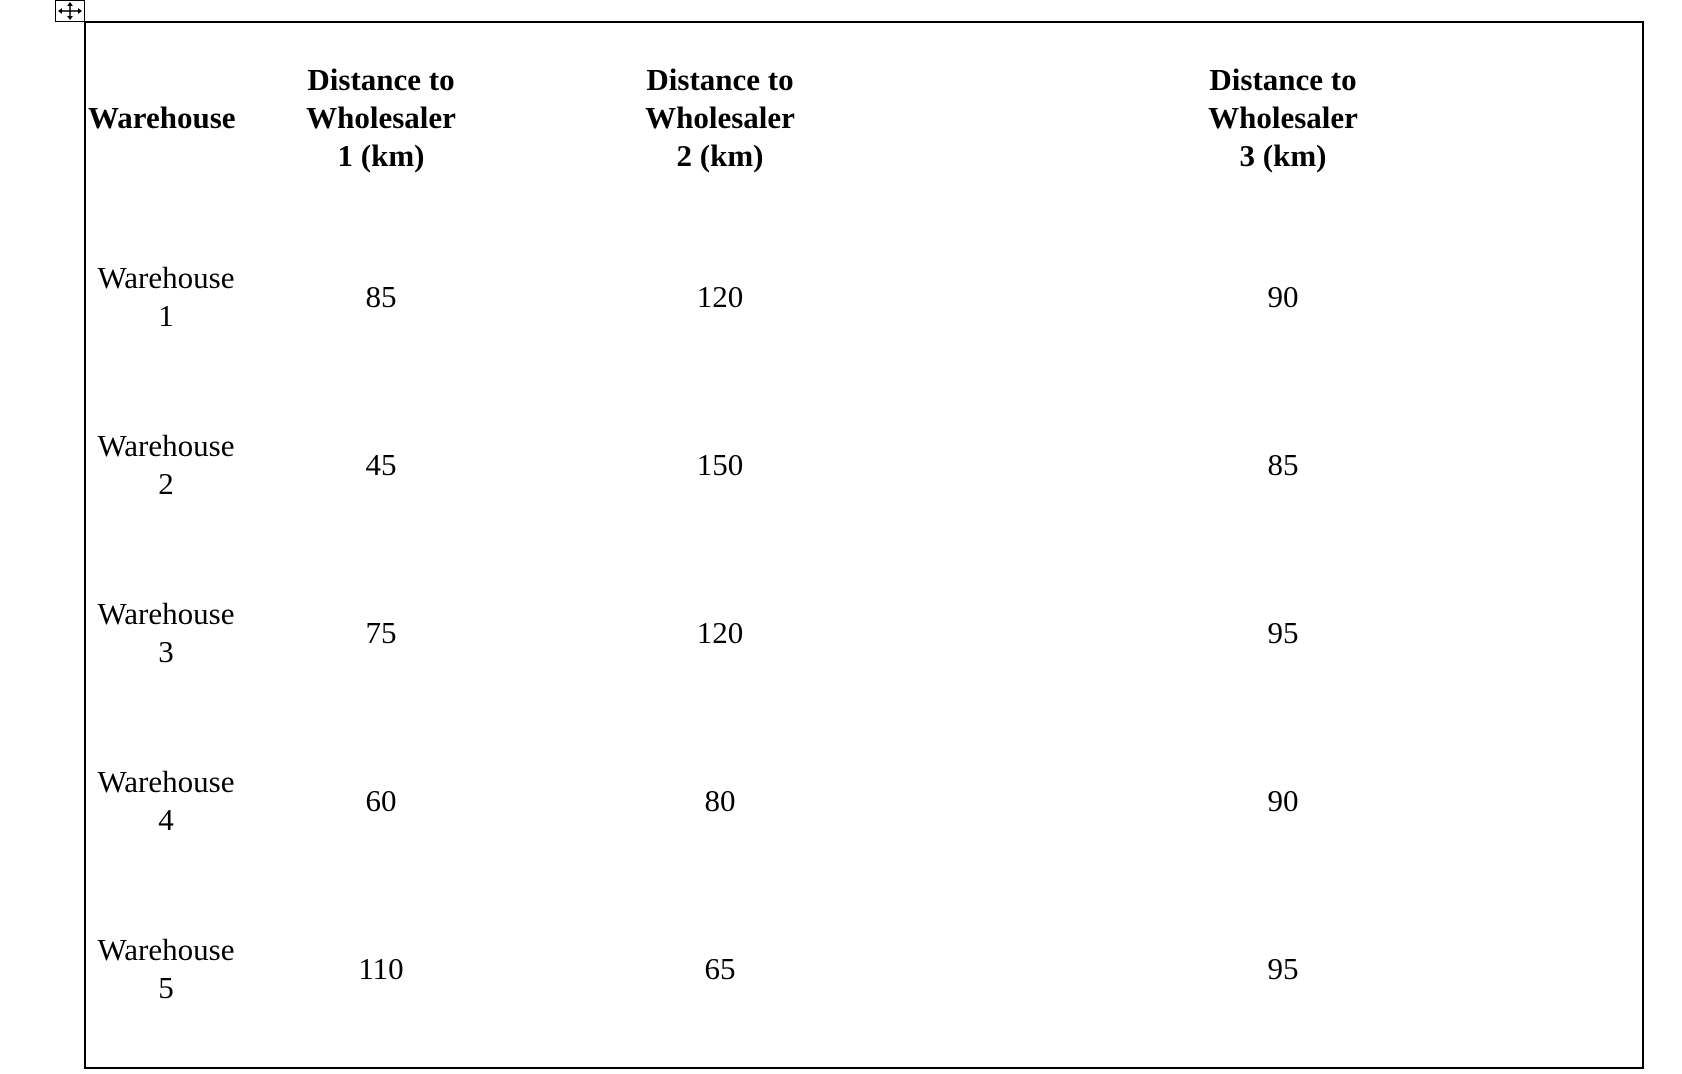  Describe the element at coordinates (166, 296) in the screenshot. I see `cell-warehouse: Warehouse 1` at that location.